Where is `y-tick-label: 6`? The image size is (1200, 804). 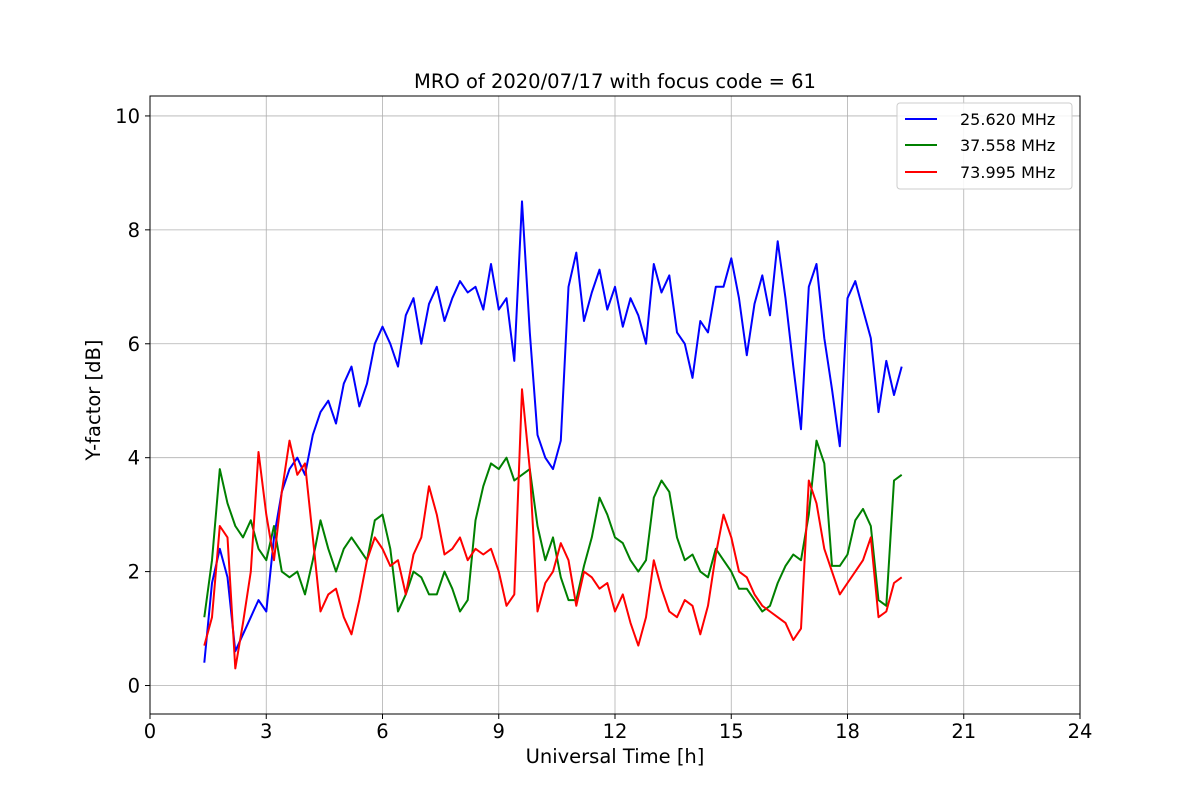 y-tick-label: 6 is located at coordinates (134, 344).